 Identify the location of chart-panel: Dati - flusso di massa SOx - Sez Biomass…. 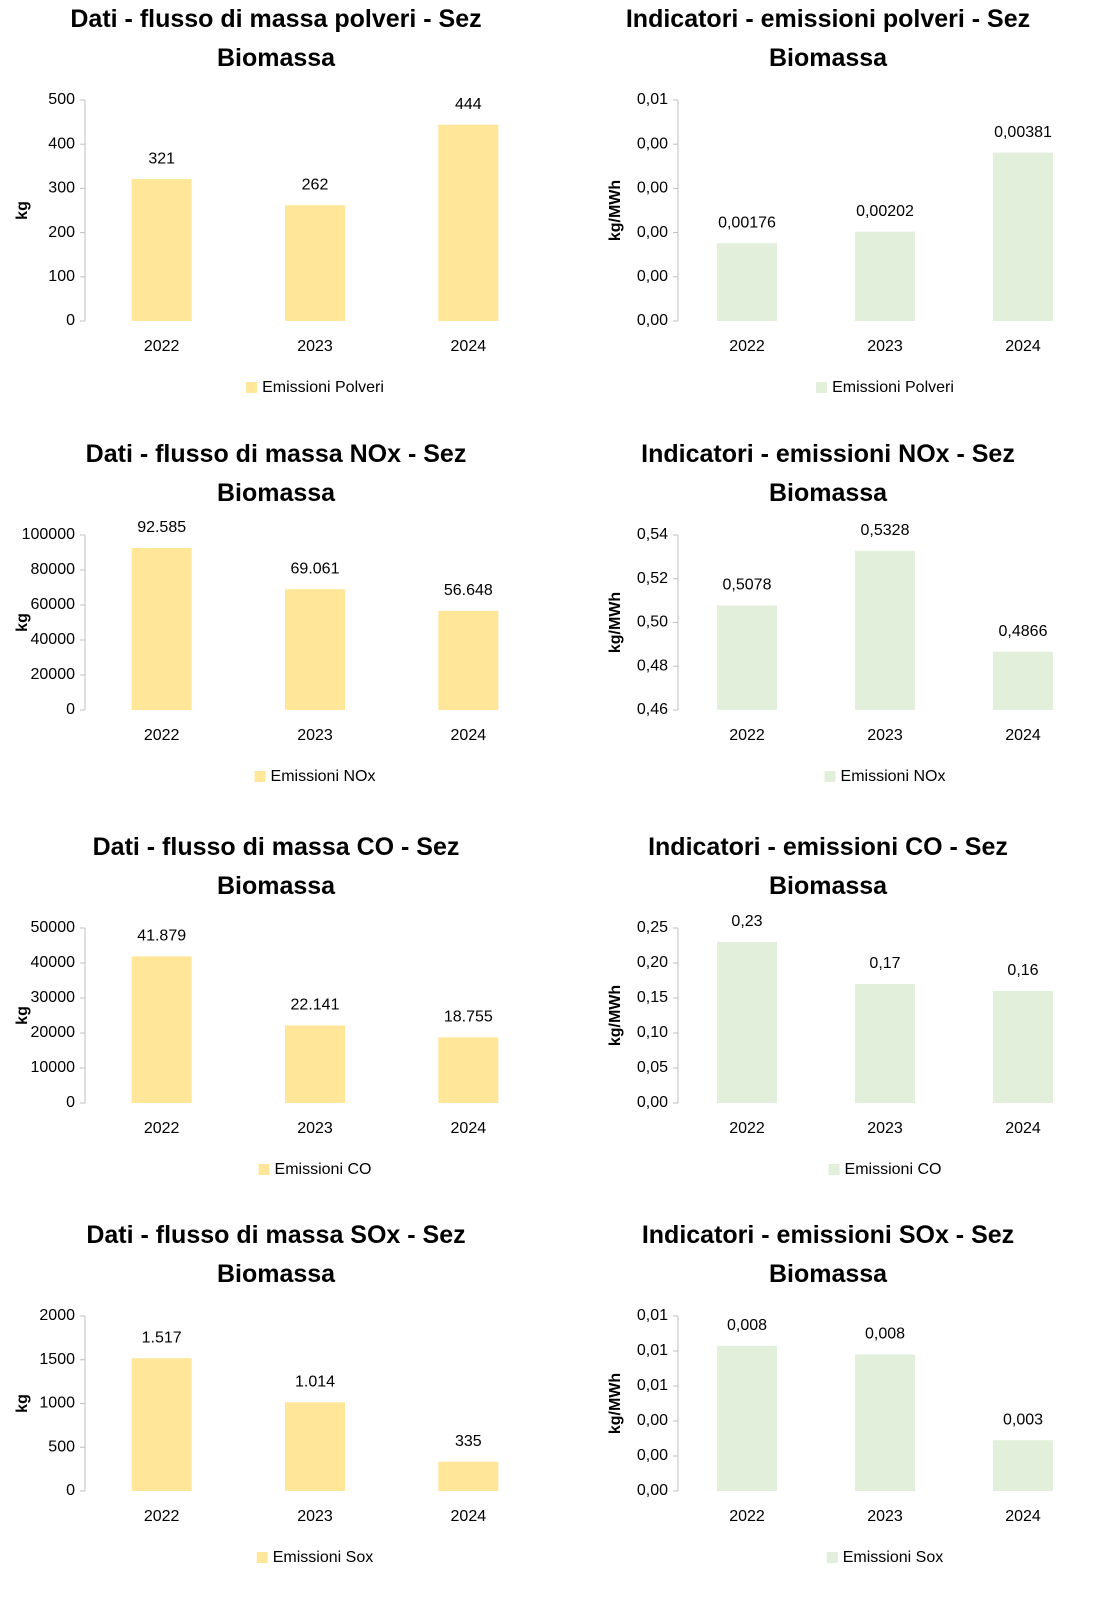
(276, 1416).